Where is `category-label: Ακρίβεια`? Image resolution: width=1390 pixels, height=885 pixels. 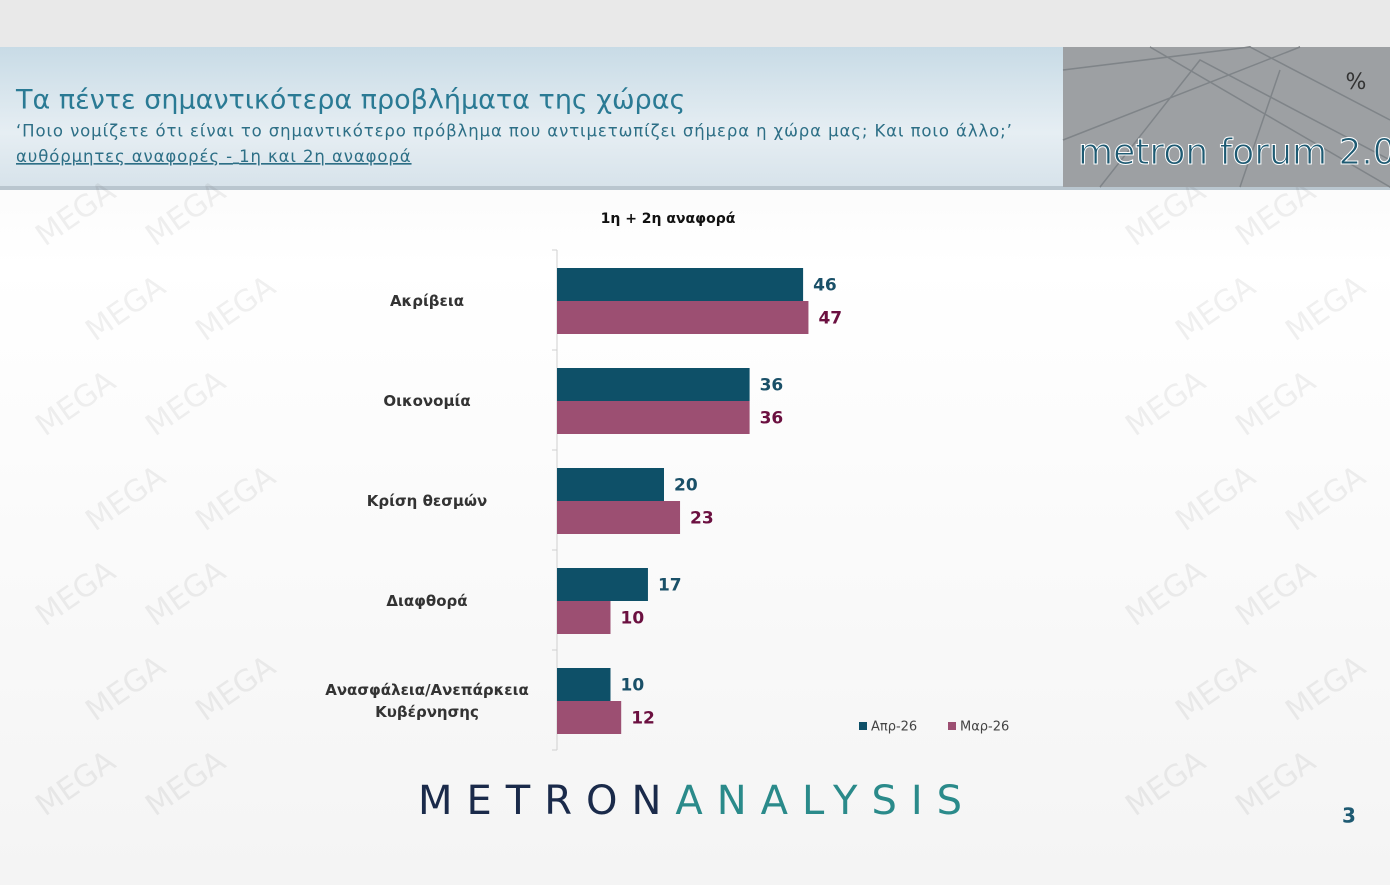
category-label: Ακρίβεια is located at coordinates (427, 301).